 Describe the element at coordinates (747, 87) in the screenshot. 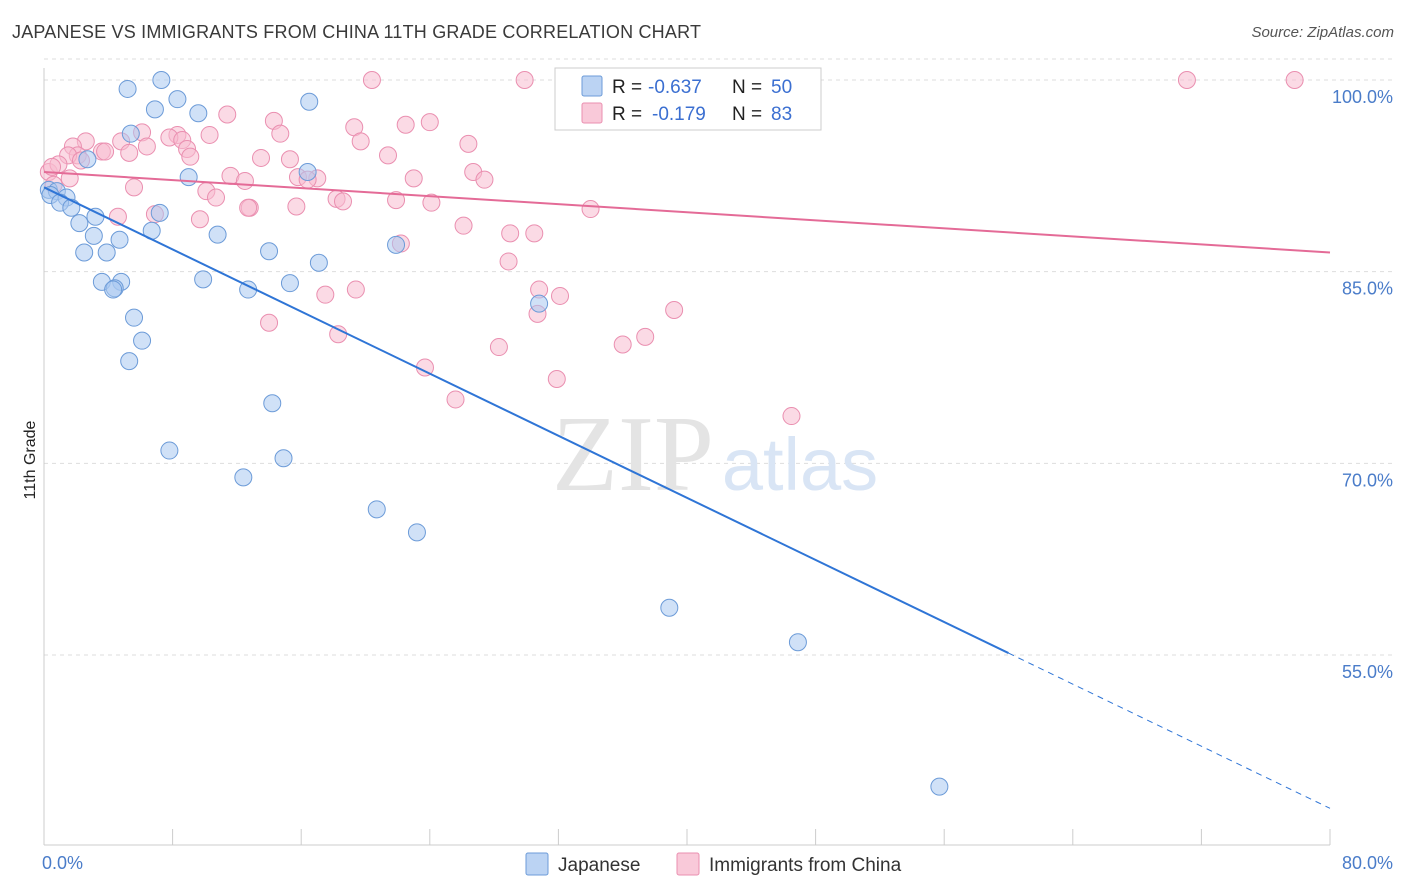

I see `legend-n-label-japanese: N =` at that location.